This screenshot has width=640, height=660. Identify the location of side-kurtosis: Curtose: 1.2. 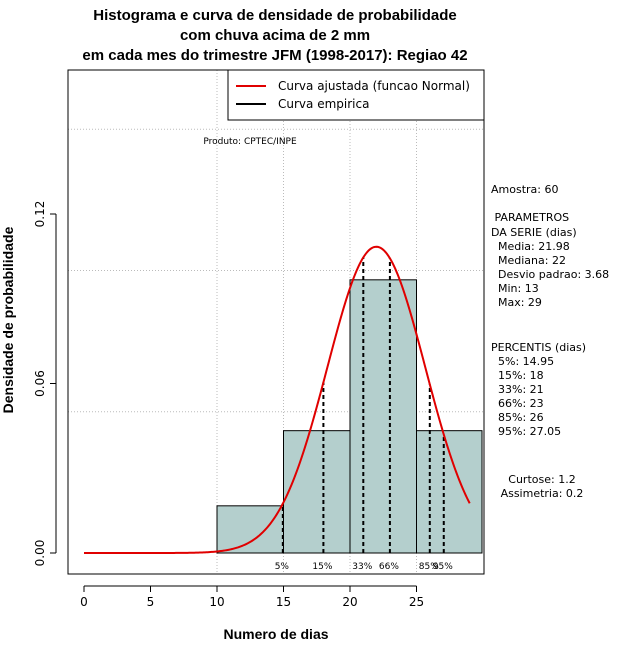
(541, 479).